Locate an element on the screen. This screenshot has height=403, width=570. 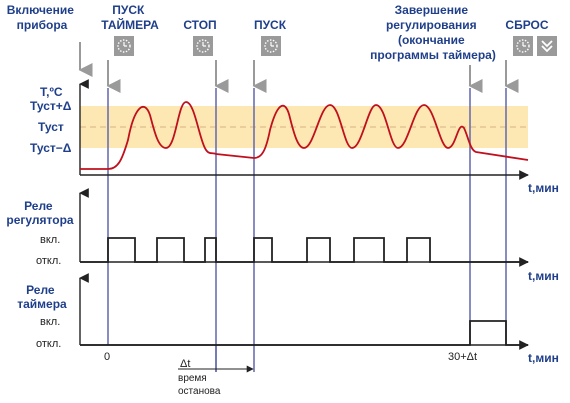
regulator-relay-signal is located at coordinates (304, 250).